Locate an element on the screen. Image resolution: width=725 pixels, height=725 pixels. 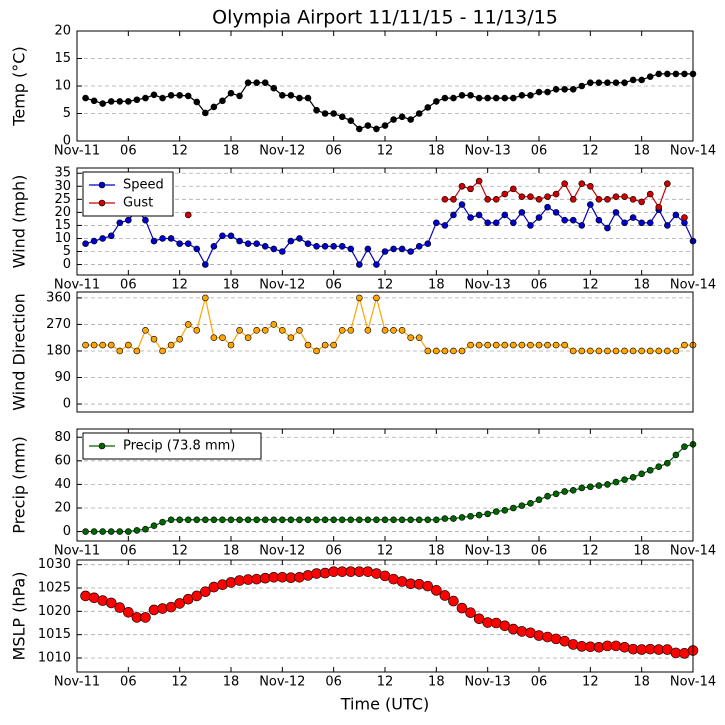
chart-title: Olympia Airport 11/11/15 - 11/13/15 is located at coordinates (385, 18).